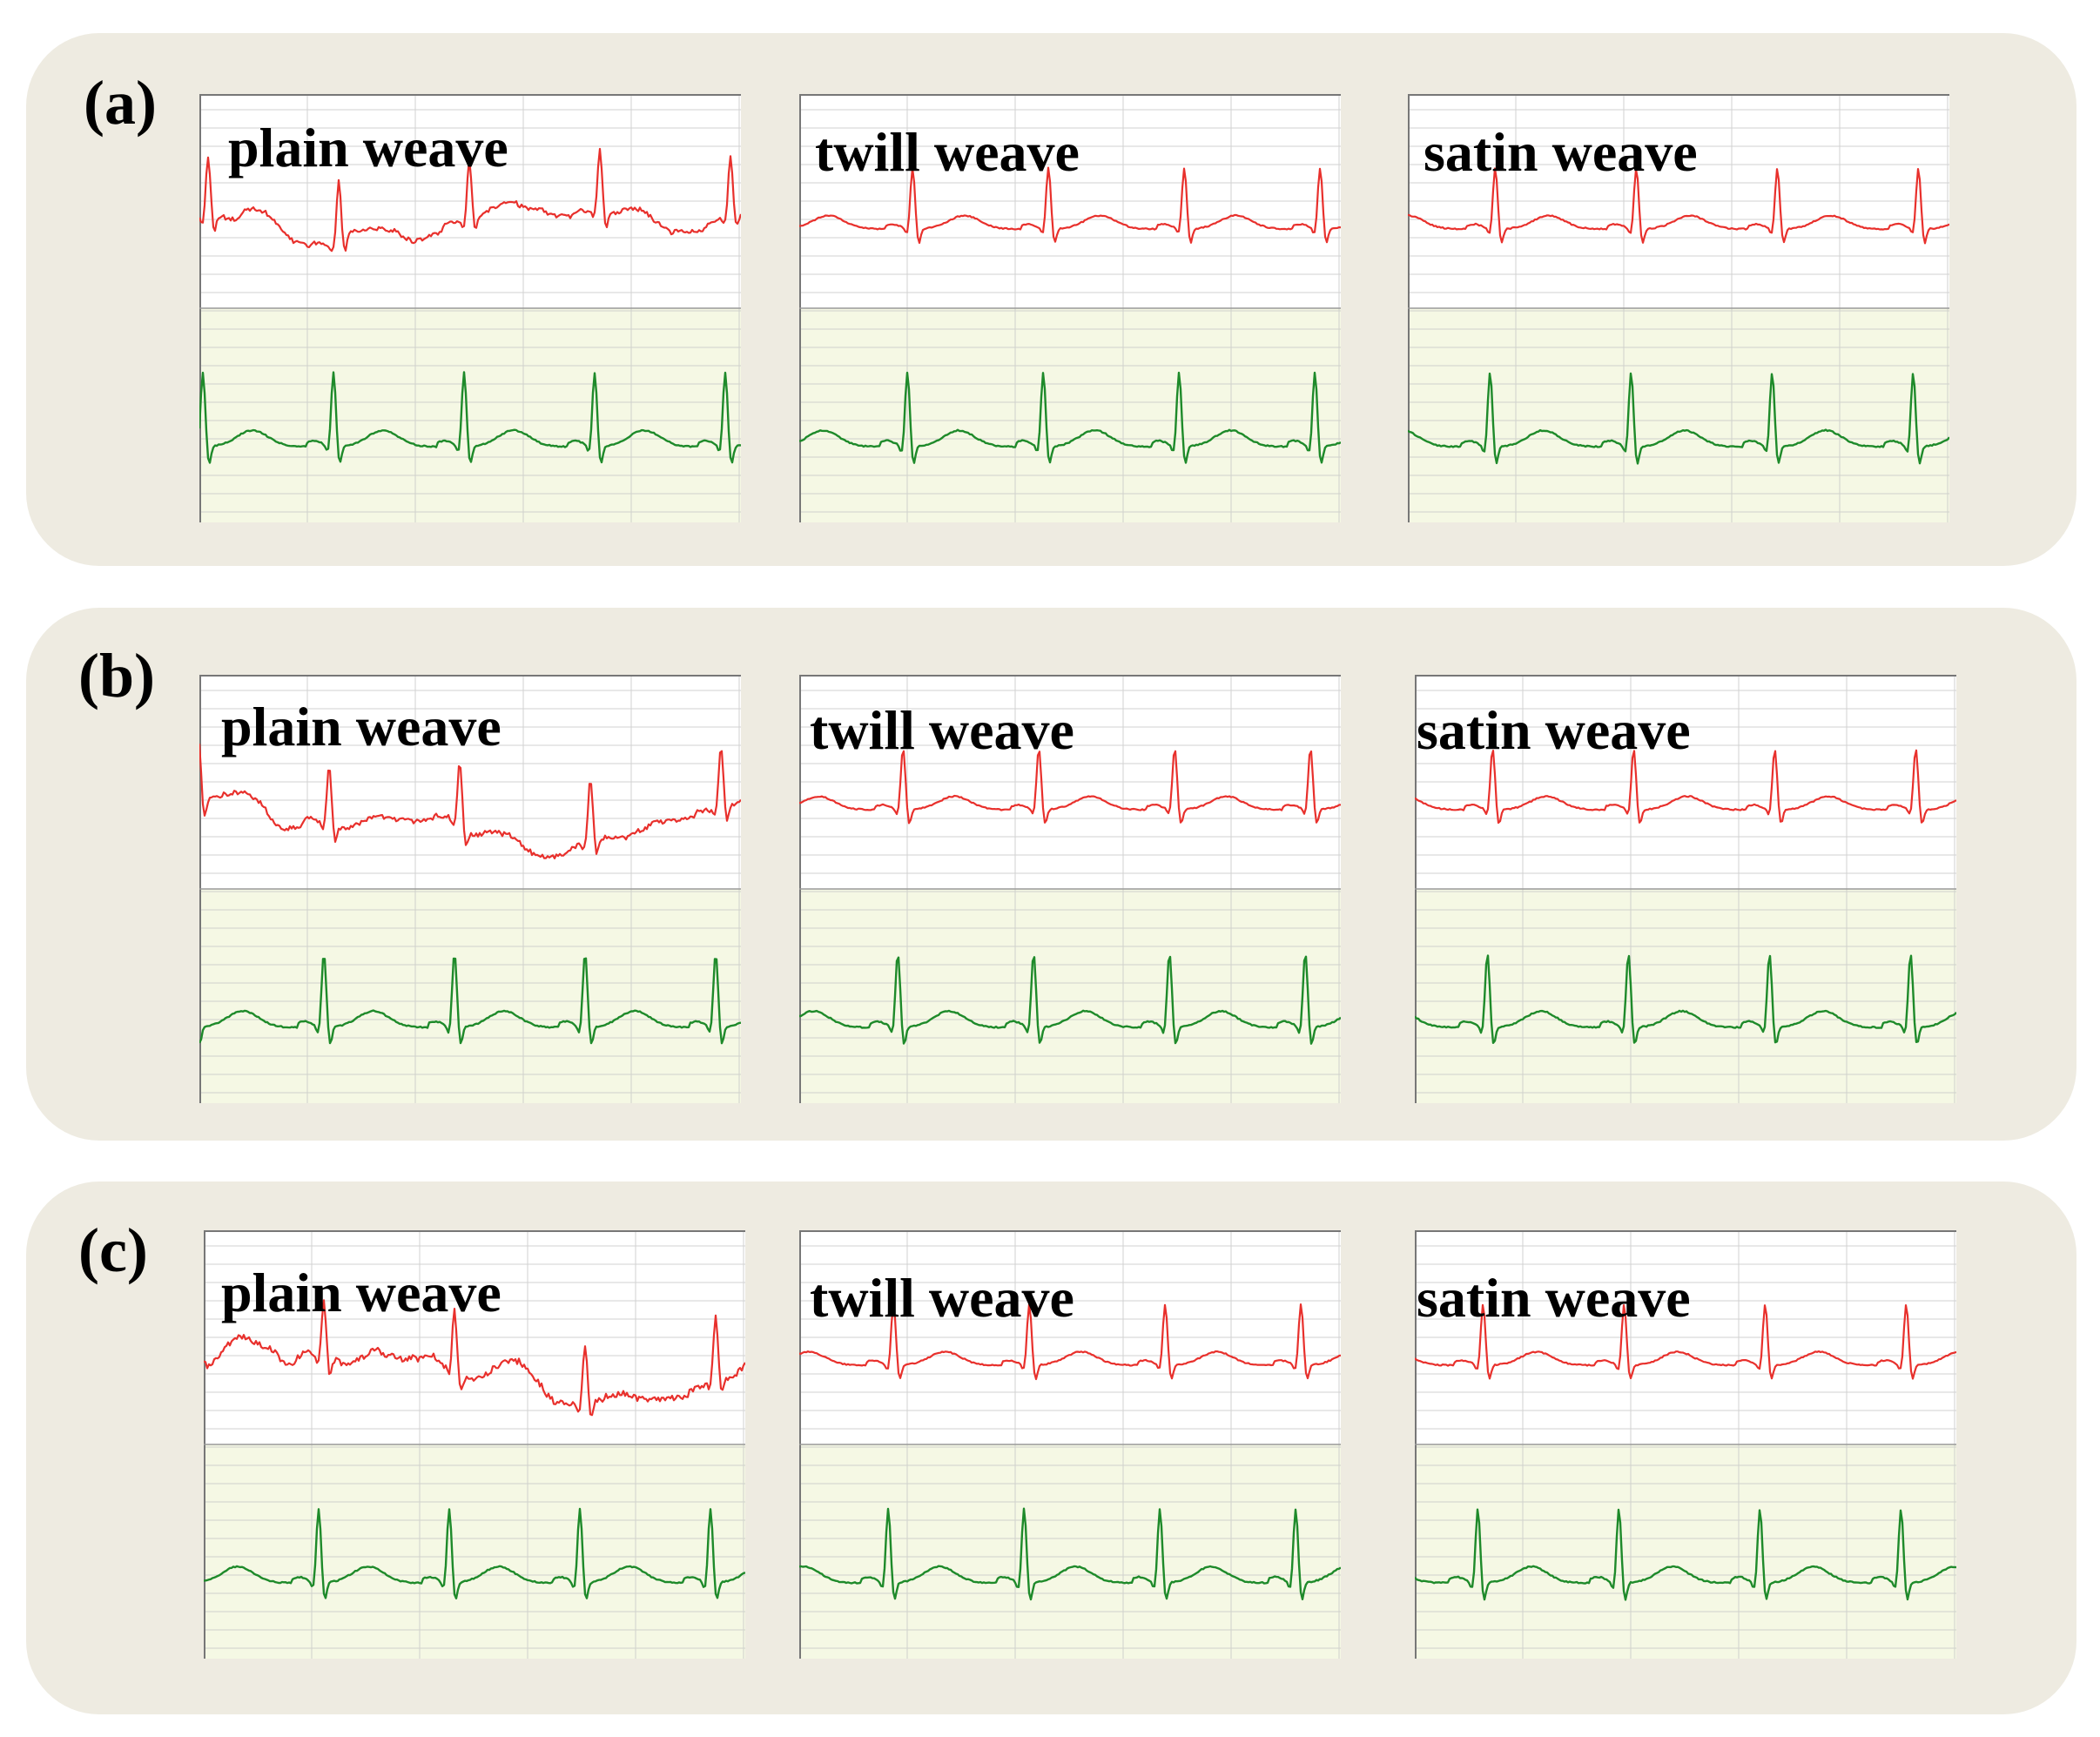  What do you see at coordinates (120, 103) in the screenshot?
I see `panel-label-a: (a)` at bounding box center [120, 103].